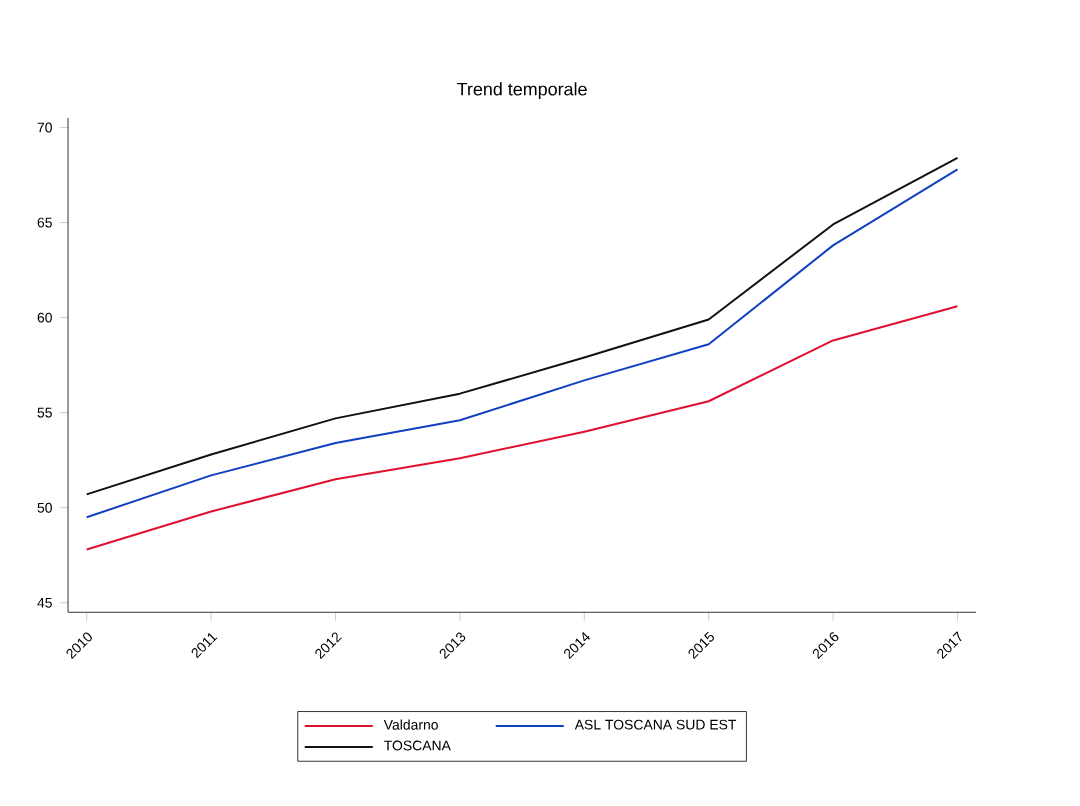  What do you see at coordinates (522, 91) in the screenshot?
I see `chart-title: Trend temporale` at bounding box center [522, 91].